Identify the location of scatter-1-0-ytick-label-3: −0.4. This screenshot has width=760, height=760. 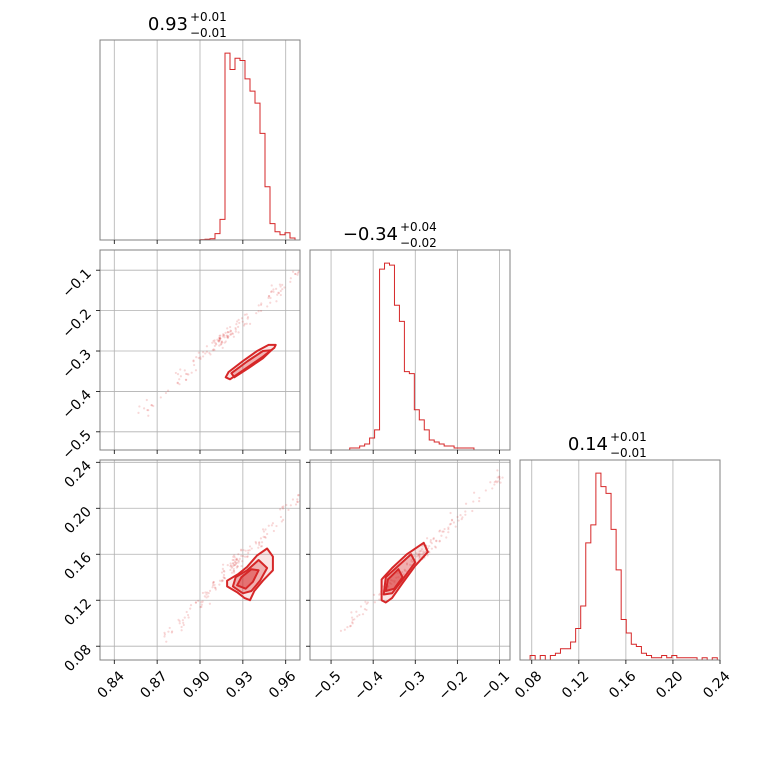
(76, 404).